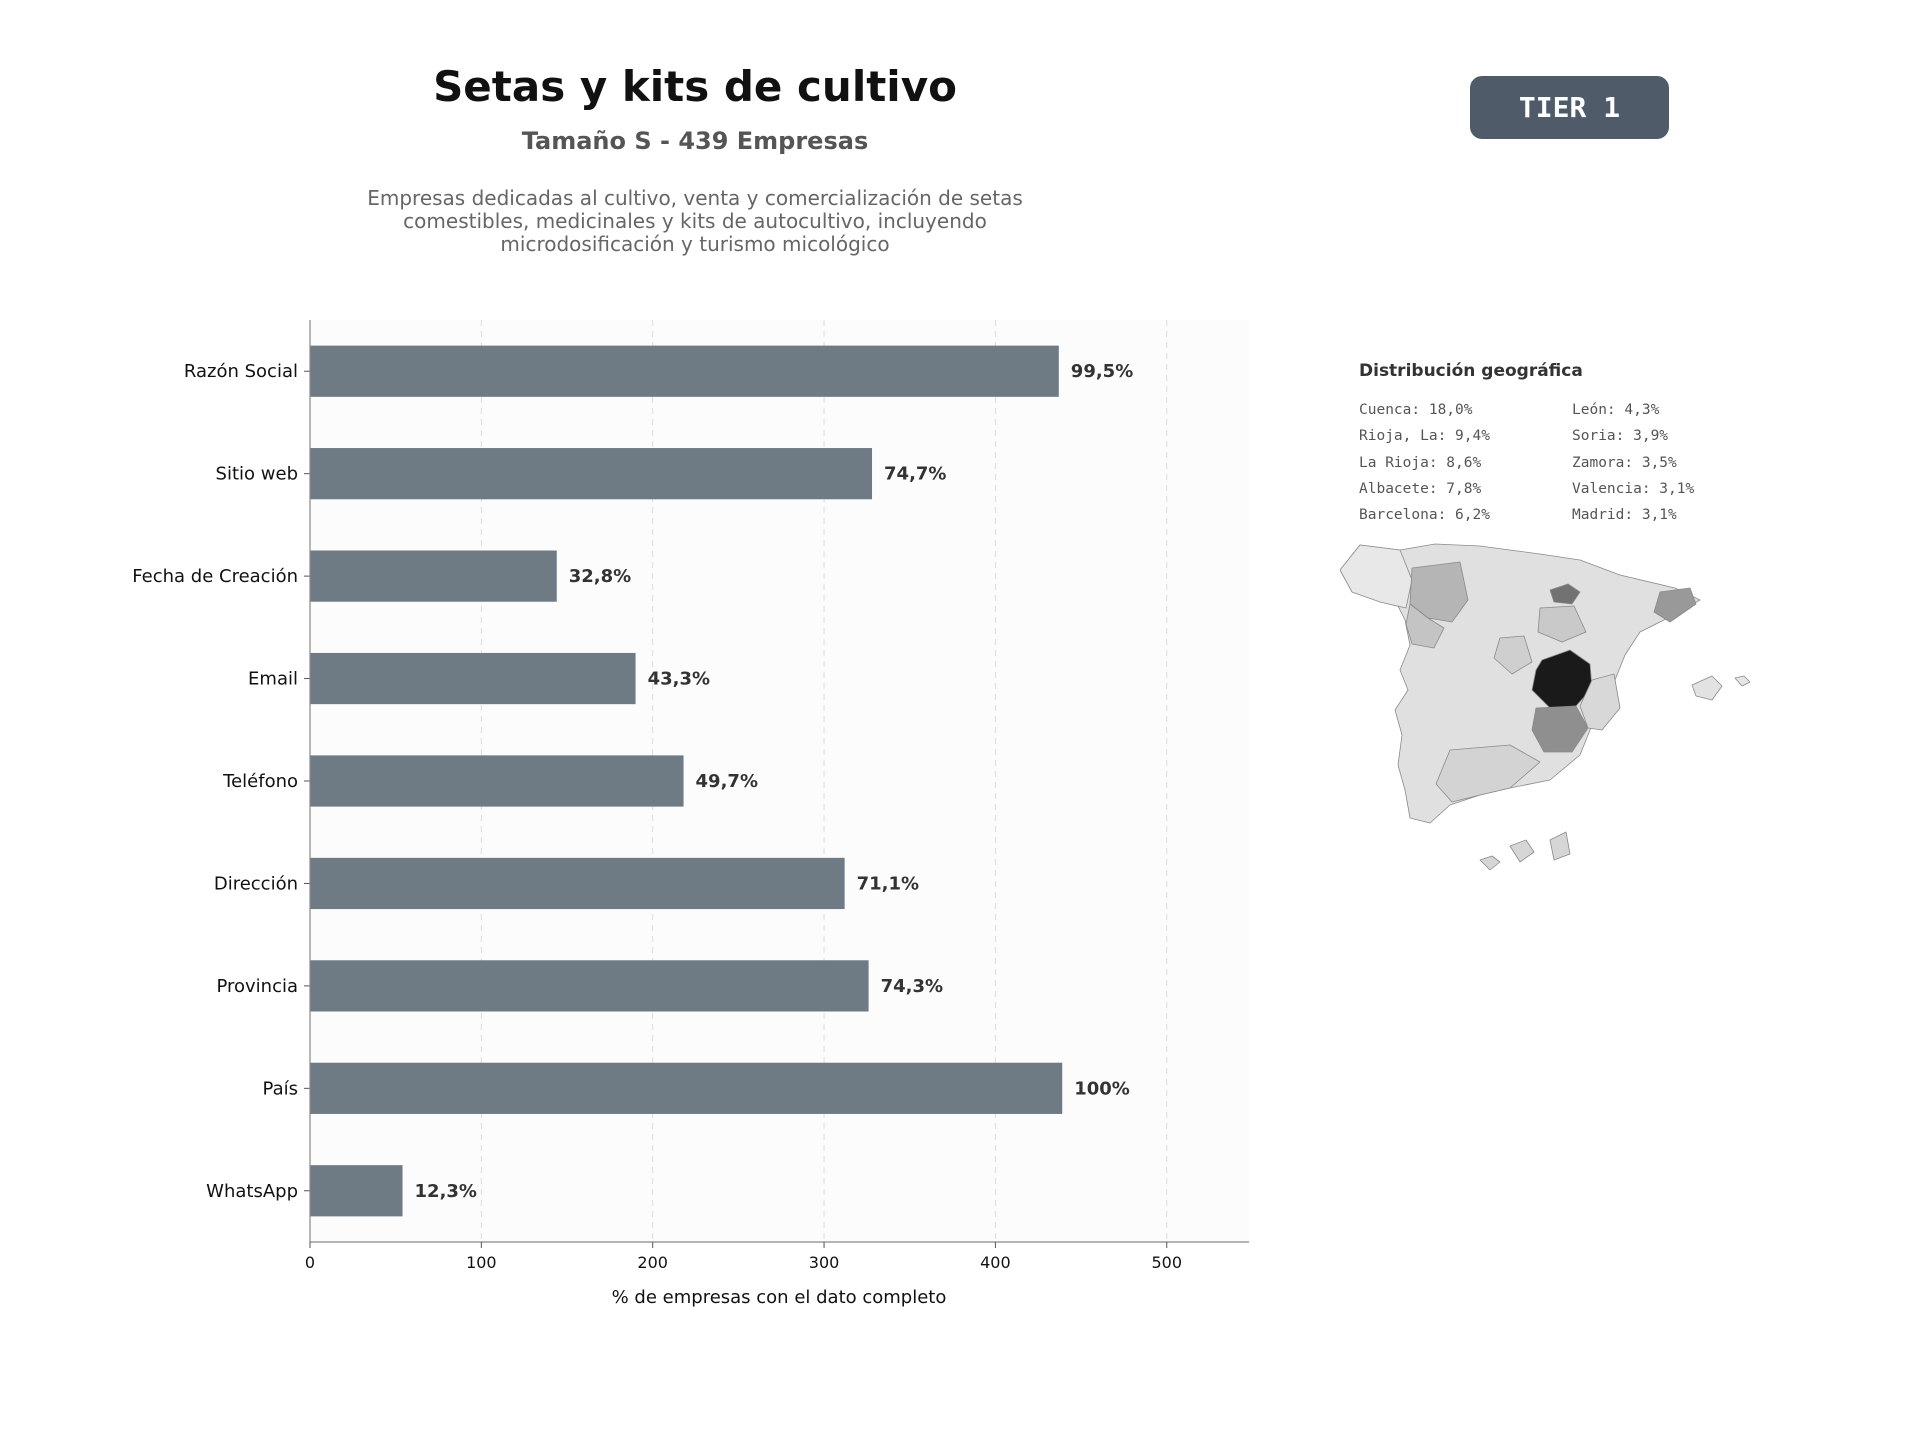 This screenshot has height=1440, width=1920. What do you see at coordinates (695, 86) in the screenshot?
I see `page-title: Setas y kits de cultivo` at bounding box center [695, 86].